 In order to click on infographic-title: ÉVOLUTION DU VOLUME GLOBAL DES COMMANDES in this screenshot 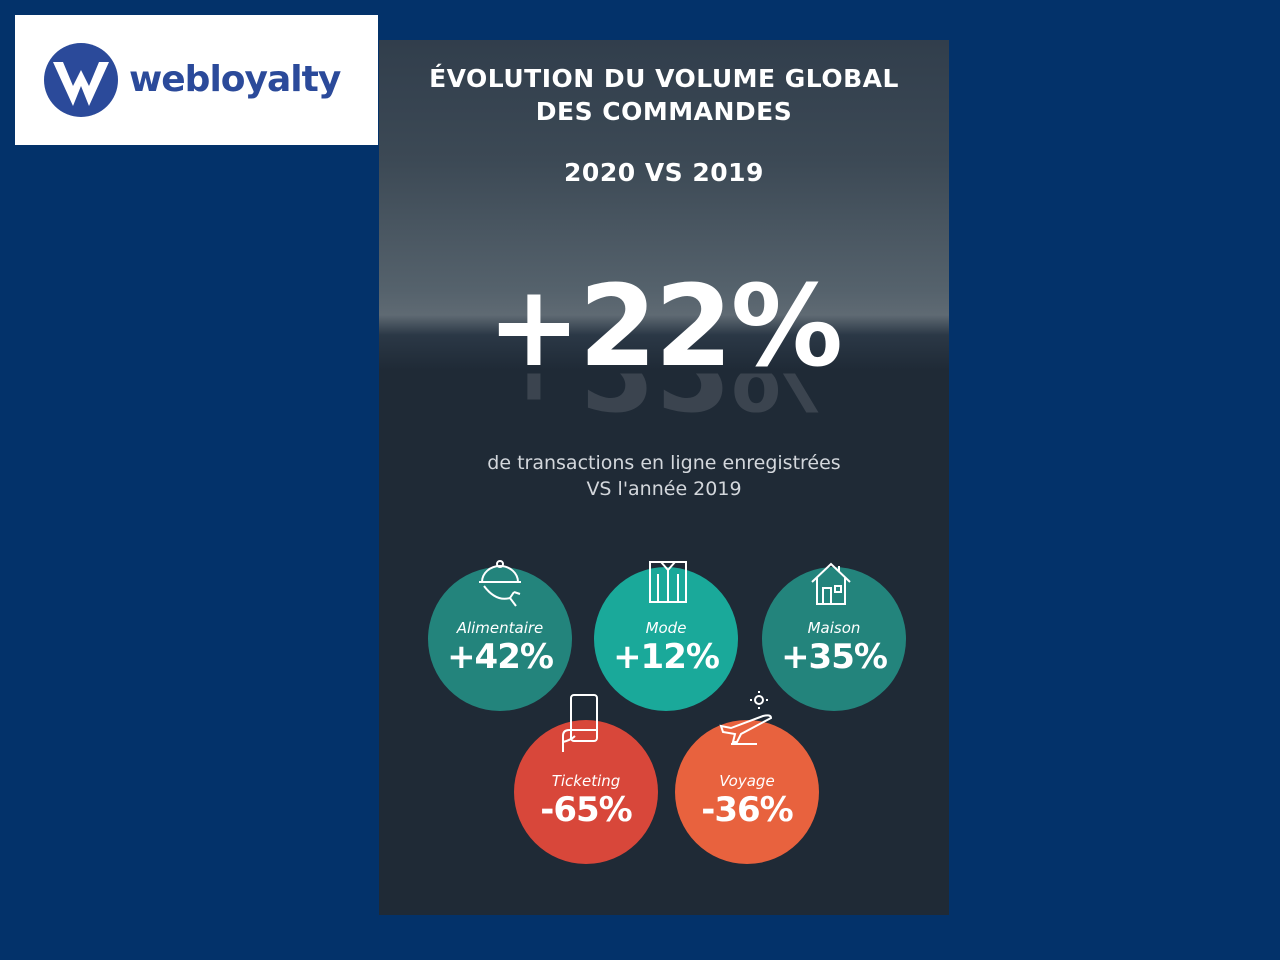, I will do `click(664, 95)`.